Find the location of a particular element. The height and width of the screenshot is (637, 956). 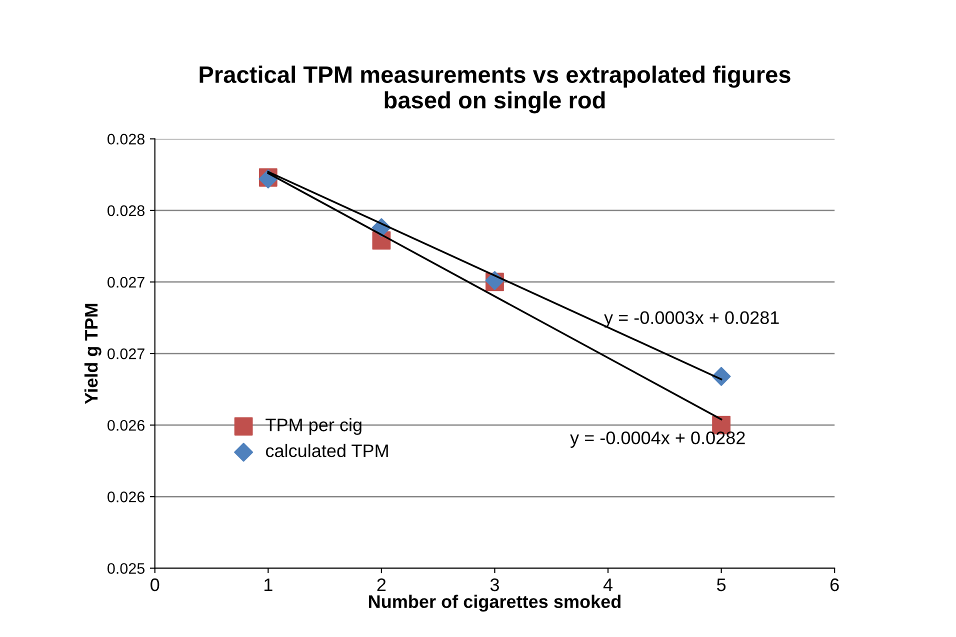

legend-label: TPM per cig is located at coordinates (314, 426).